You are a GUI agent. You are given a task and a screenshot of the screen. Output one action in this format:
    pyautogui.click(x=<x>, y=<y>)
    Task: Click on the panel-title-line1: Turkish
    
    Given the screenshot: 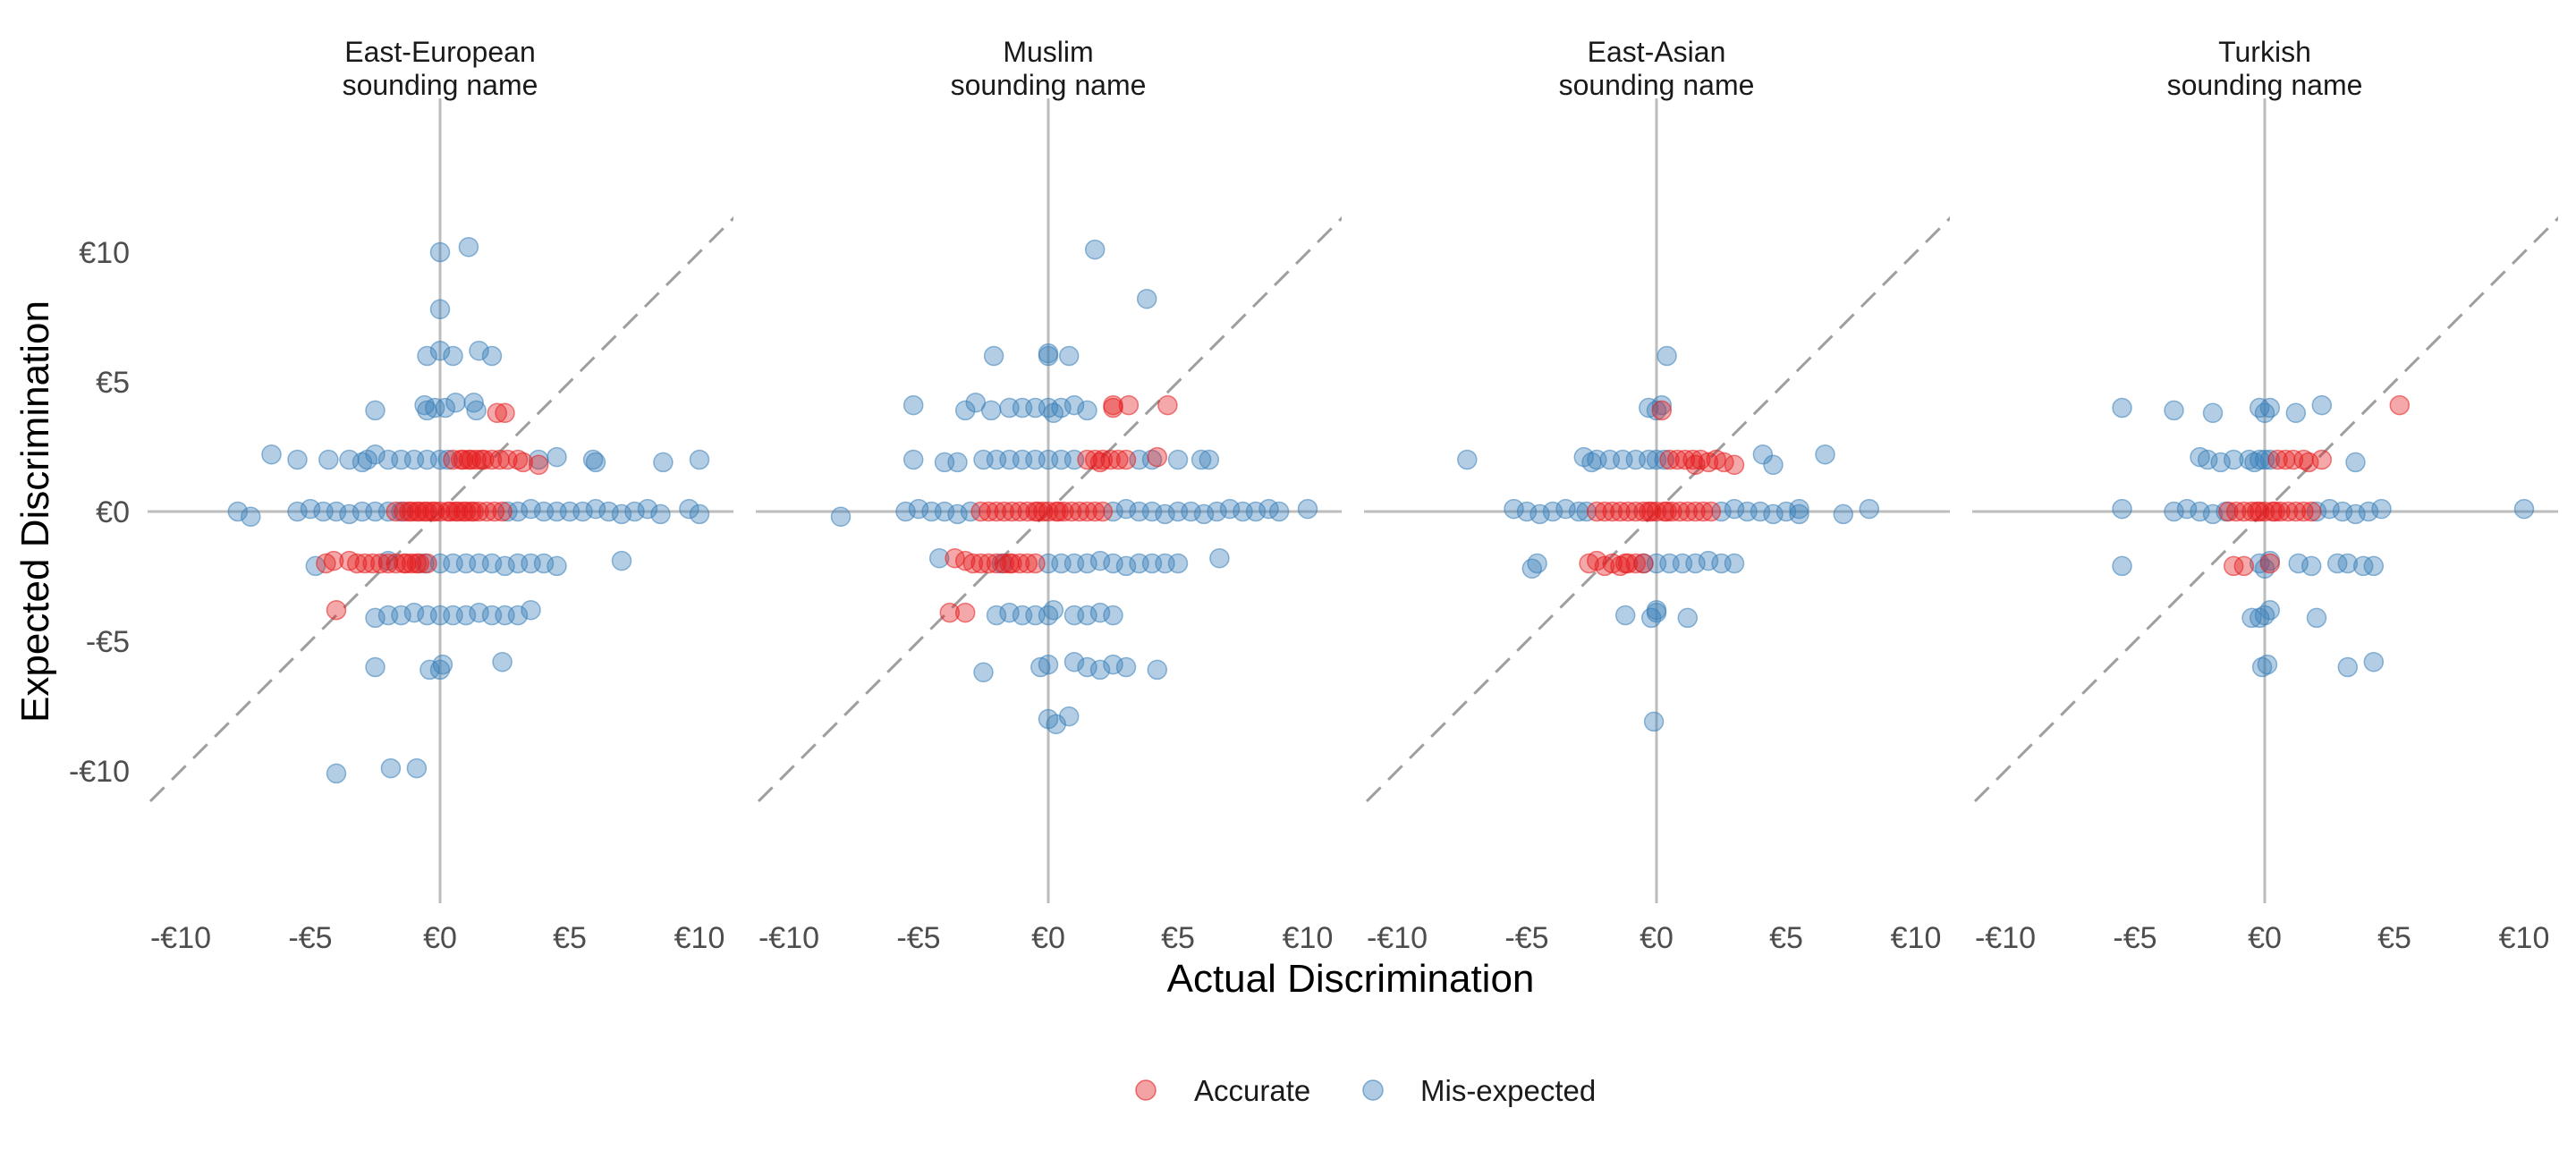 What is the action you would take?
    pyautogui.click(x=2264, y=52)
    